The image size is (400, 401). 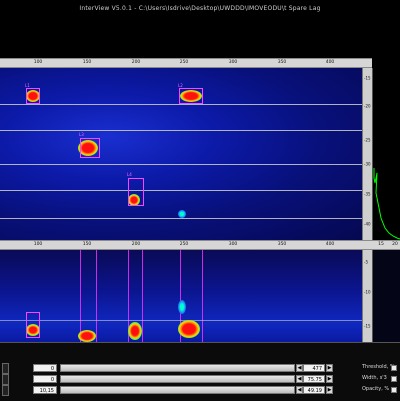 I want to click on marker-label: L2, so click(x=180, y=85).